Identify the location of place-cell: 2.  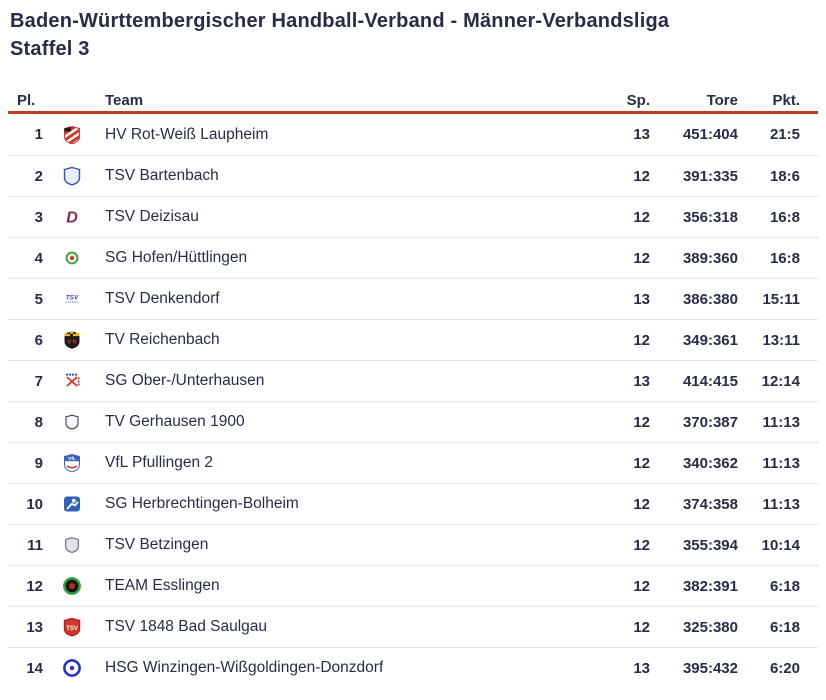
(38, 176).